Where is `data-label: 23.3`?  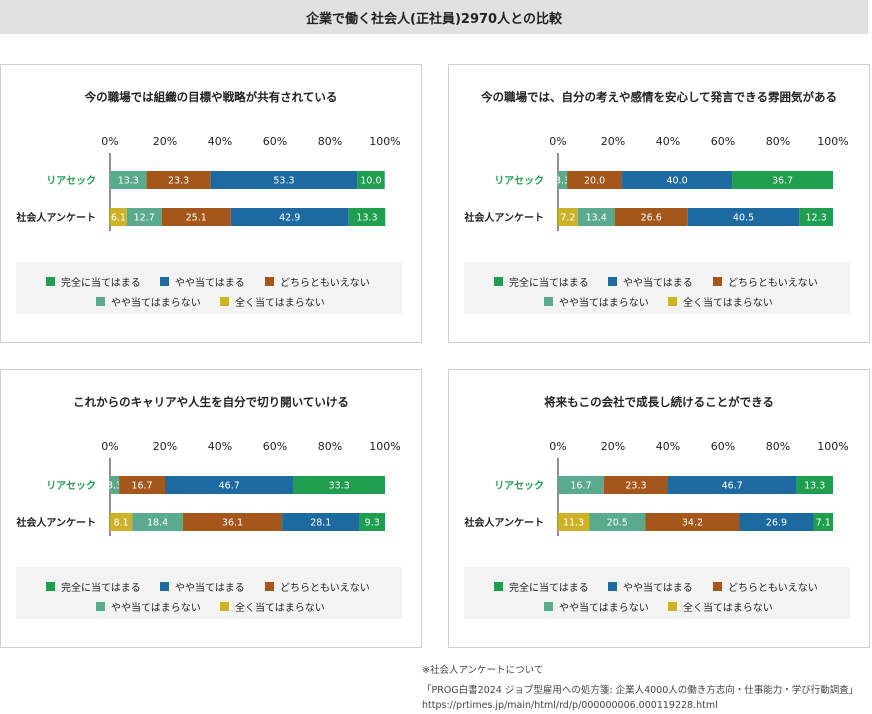
data-label: 23.3 is located at coordinates (178, 181).